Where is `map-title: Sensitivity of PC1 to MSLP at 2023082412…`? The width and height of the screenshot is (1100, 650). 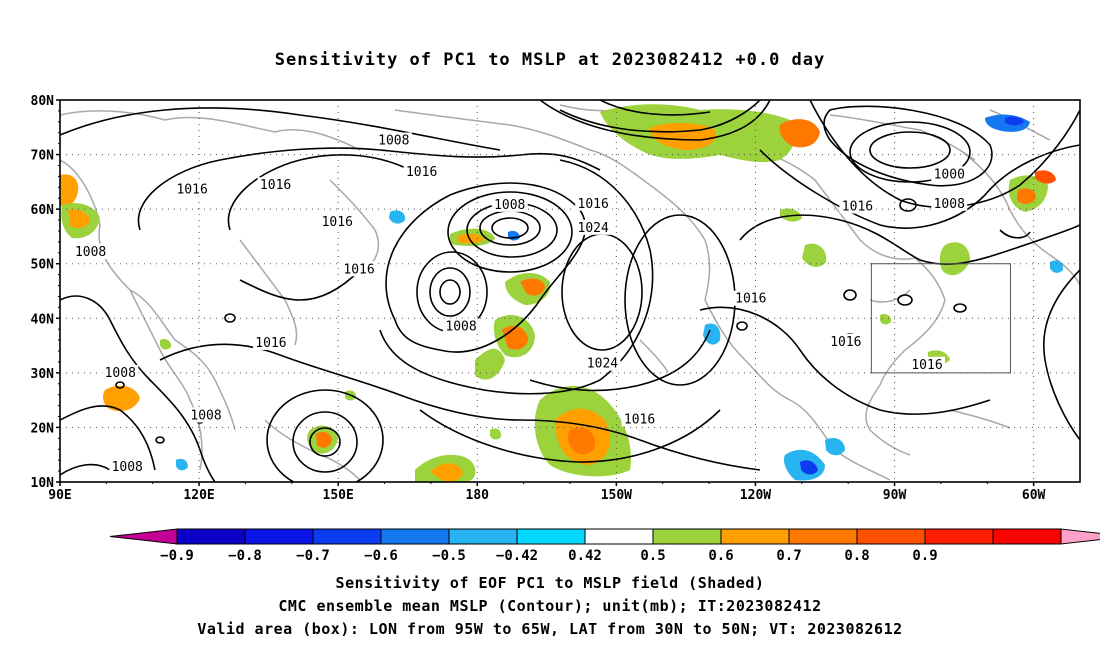
map-title: Sensitivity of PC1 to MSLP at 2023082412… is located at coordinates (550, 60).